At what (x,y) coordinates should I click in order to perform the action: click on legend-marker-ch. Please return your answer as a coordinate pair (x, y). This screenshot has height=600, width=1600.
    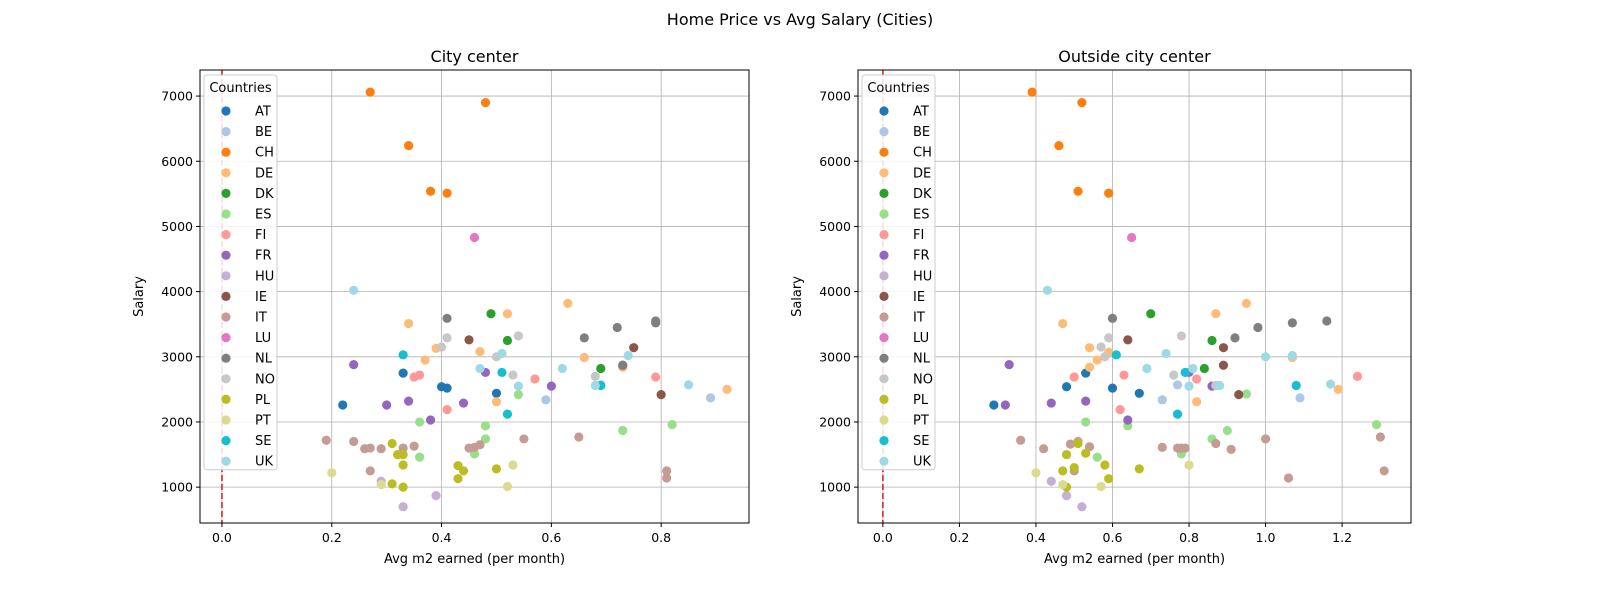
    Looking at the image, I should click on (884, 152).